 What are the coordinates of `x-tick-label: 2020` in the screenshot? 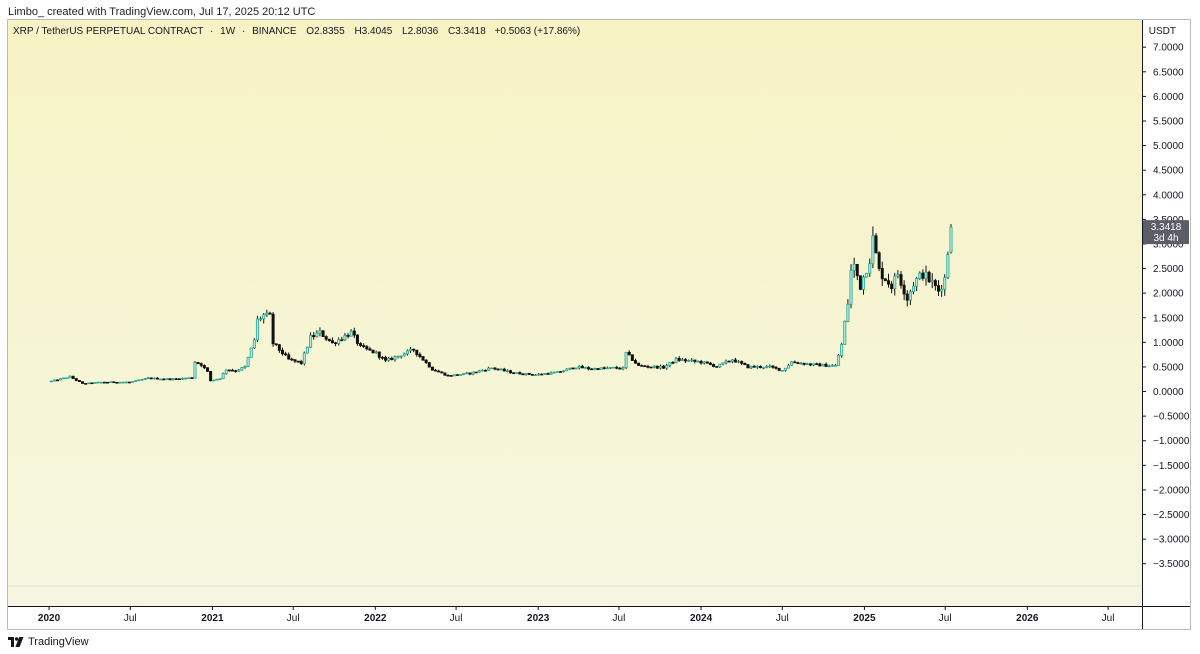 It's located at (49, 618).